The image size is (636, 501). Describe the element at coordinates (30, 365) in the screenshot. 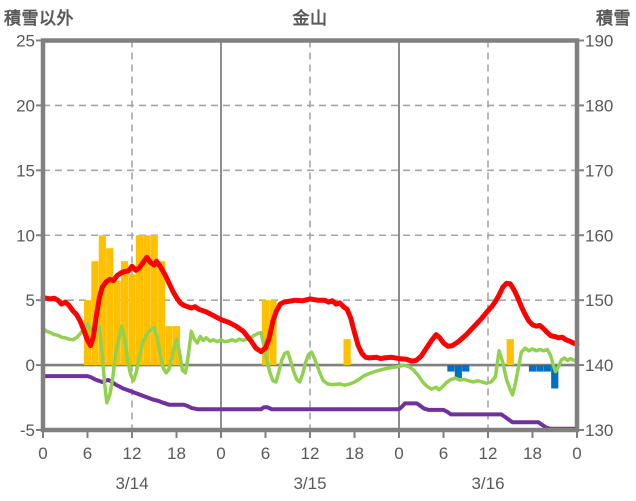

I see `left-tick-label: 0` at that location.